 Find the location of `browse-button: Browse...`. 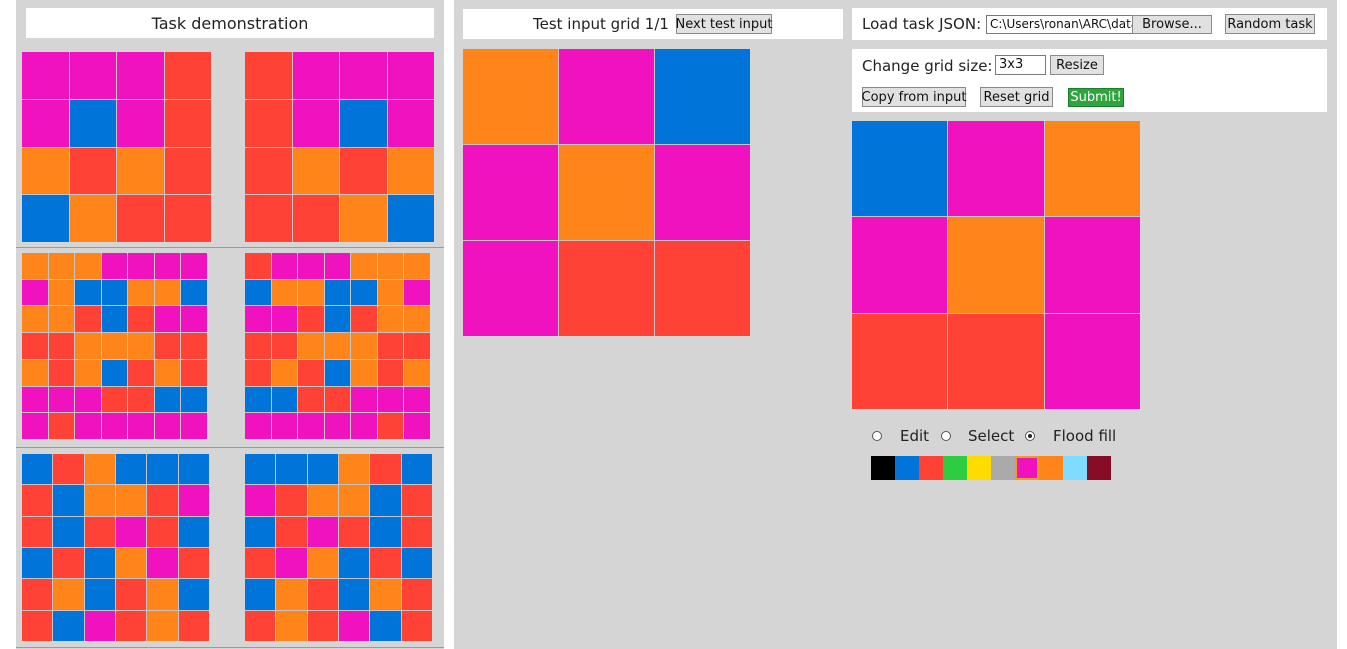

browse-button: Browse... is located at coordinates (1172, 24).